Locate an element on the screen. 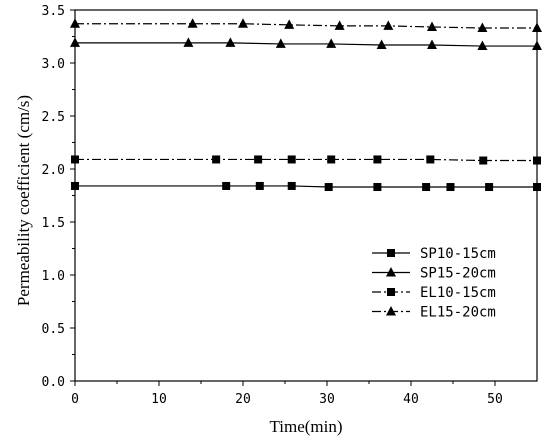  y-tick-label: 1.0 is located at coordinates (53, 276).